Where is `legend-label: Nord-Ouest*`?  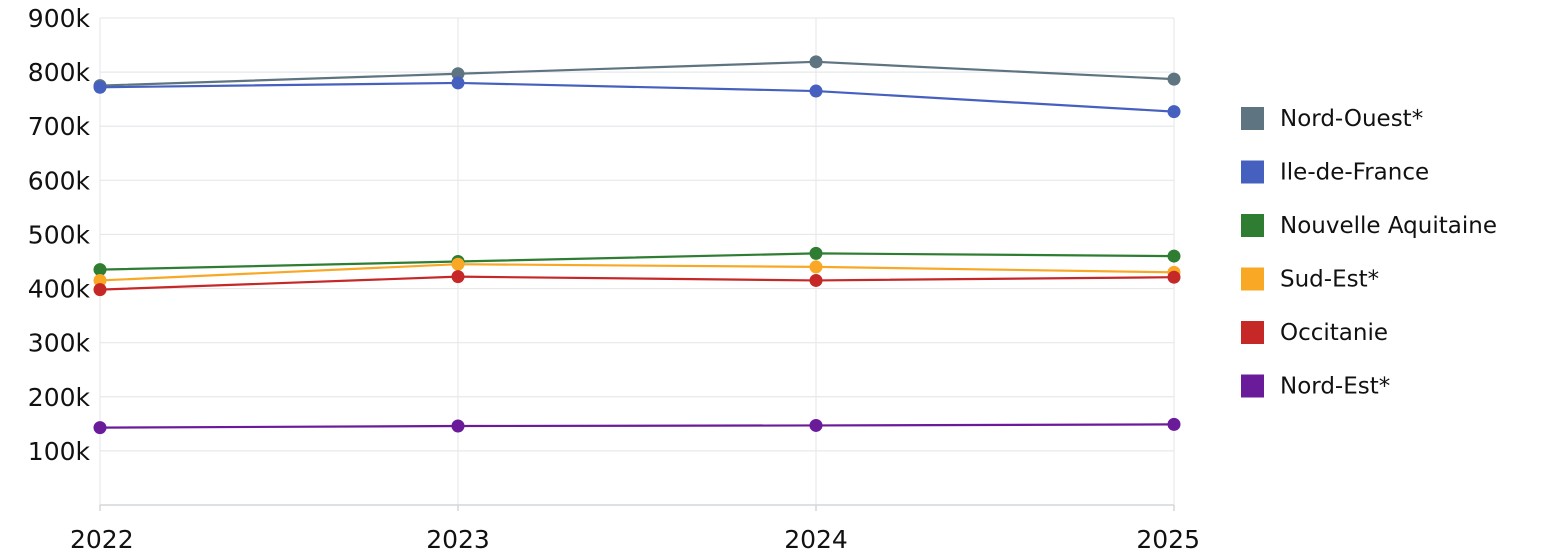
legend-label: Nord-Ouest* is located at coordinates (1351, 119).